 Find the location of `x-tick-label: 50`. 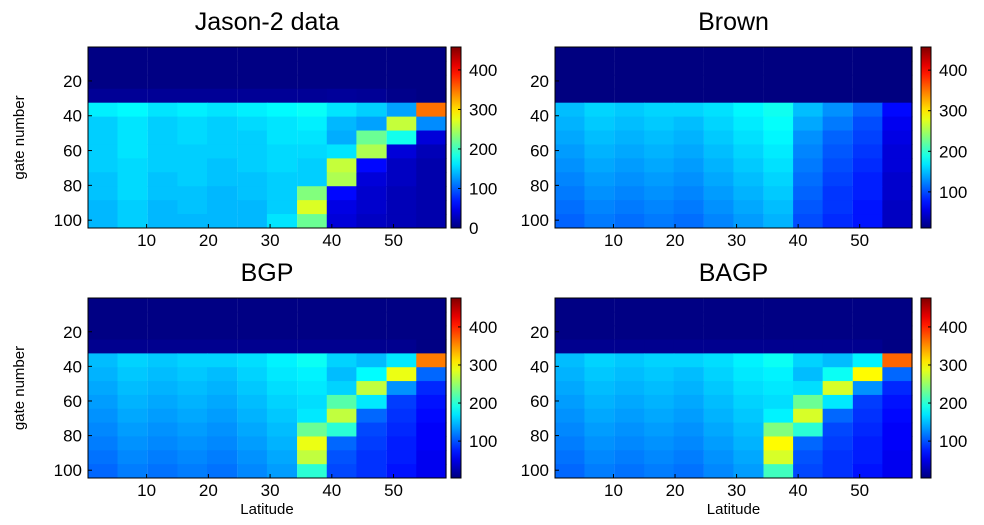

x-tick-label: 50 is located at coordinates (393, 240).